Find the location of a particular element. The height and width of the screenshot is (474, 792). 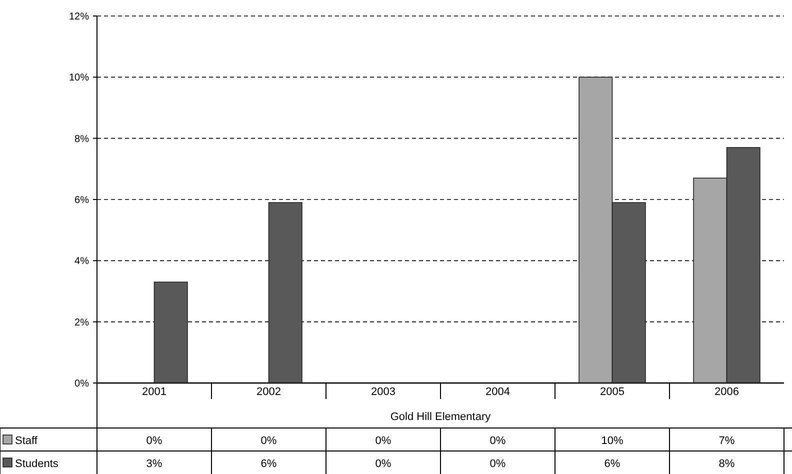

data-label: 8% is located at coordinates (726, 464).